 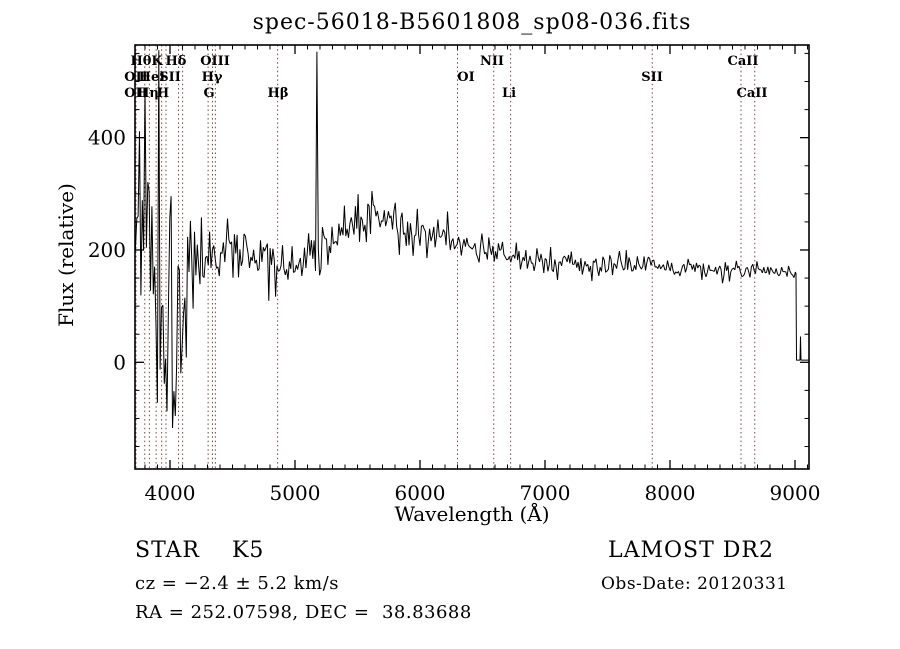 What do you see at coordinates (295, 493) in the screenshot?
I see `x-tick-label: 5000` at bounding box center [295, 493].